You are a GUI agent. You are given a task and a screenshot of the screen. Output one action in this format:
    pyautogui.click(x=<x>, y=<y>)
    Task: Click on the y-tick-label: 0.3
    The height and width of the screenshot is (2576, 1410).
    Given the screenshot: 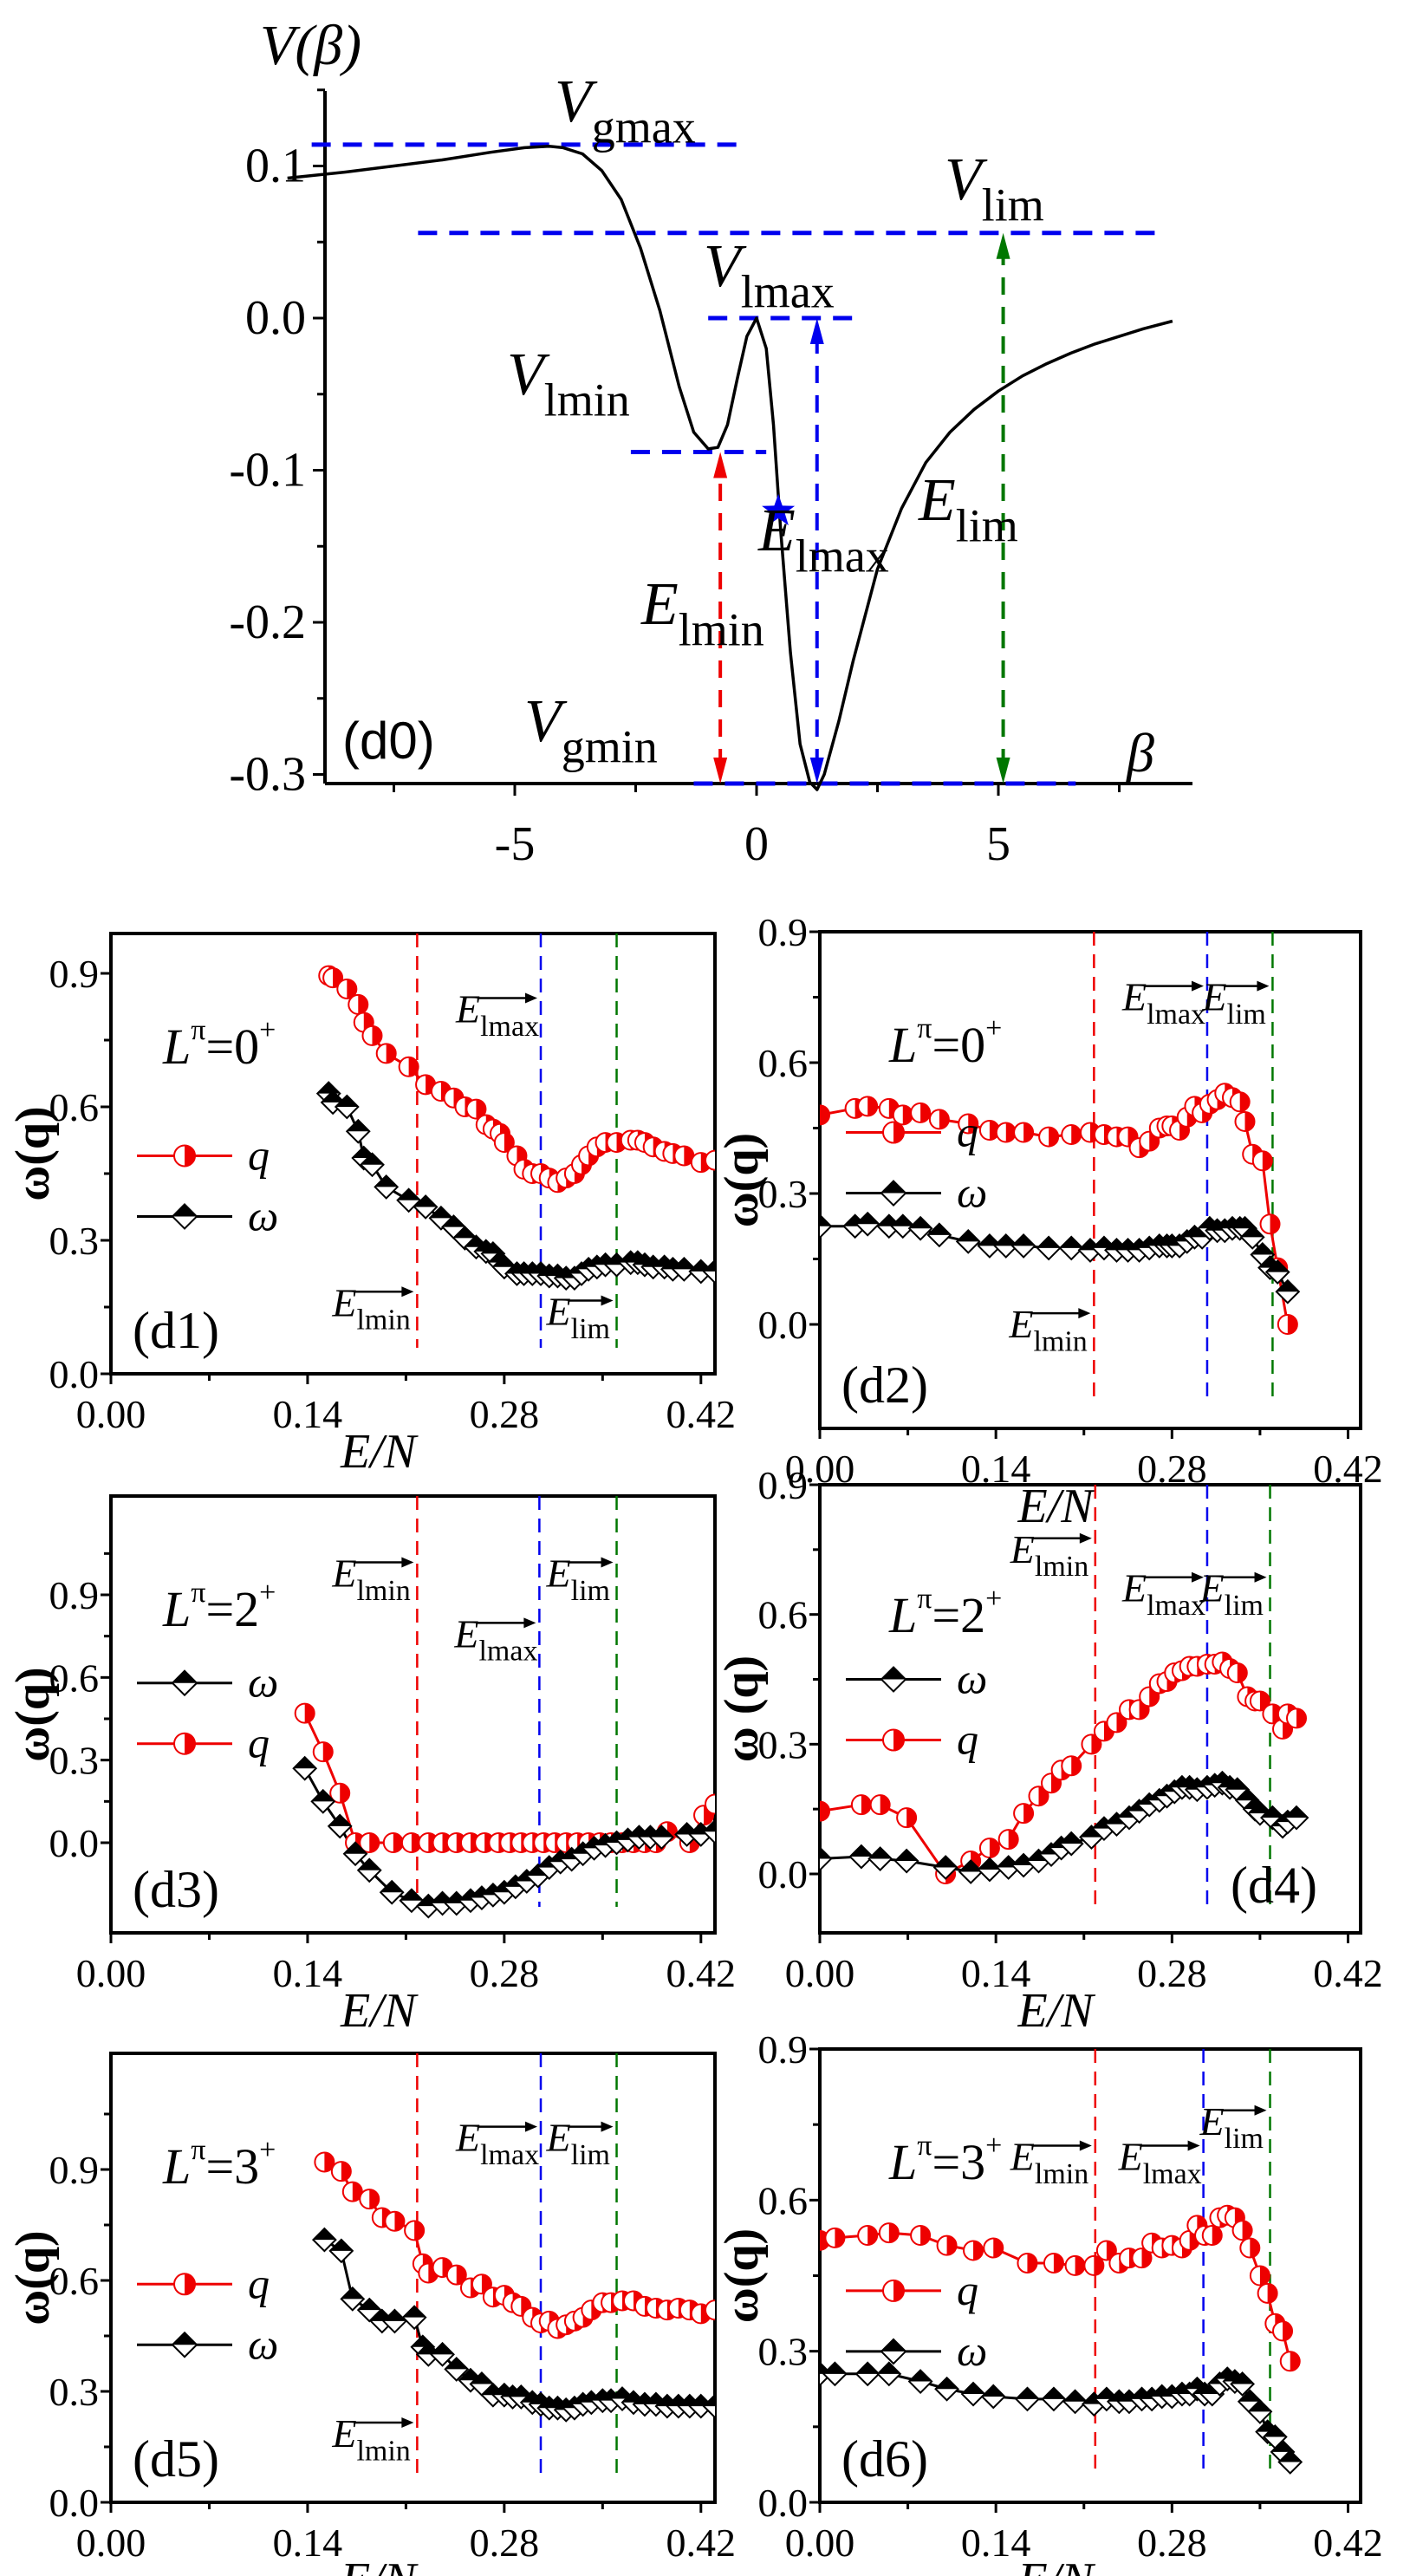 What is the action you would take?
    pyautogui.click(x=74, y=1761)
    